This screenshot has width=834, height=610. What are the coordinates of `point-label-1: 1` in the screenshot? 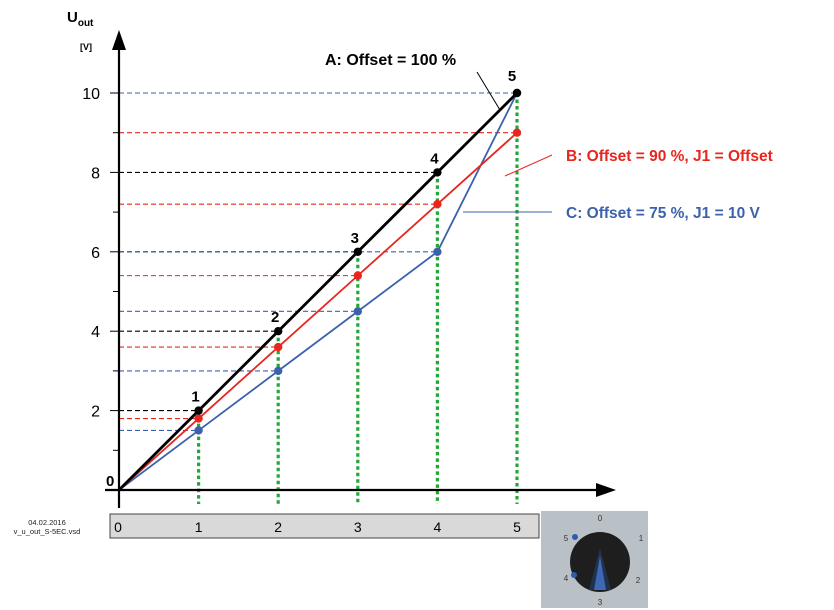 It's located at (195, 397).